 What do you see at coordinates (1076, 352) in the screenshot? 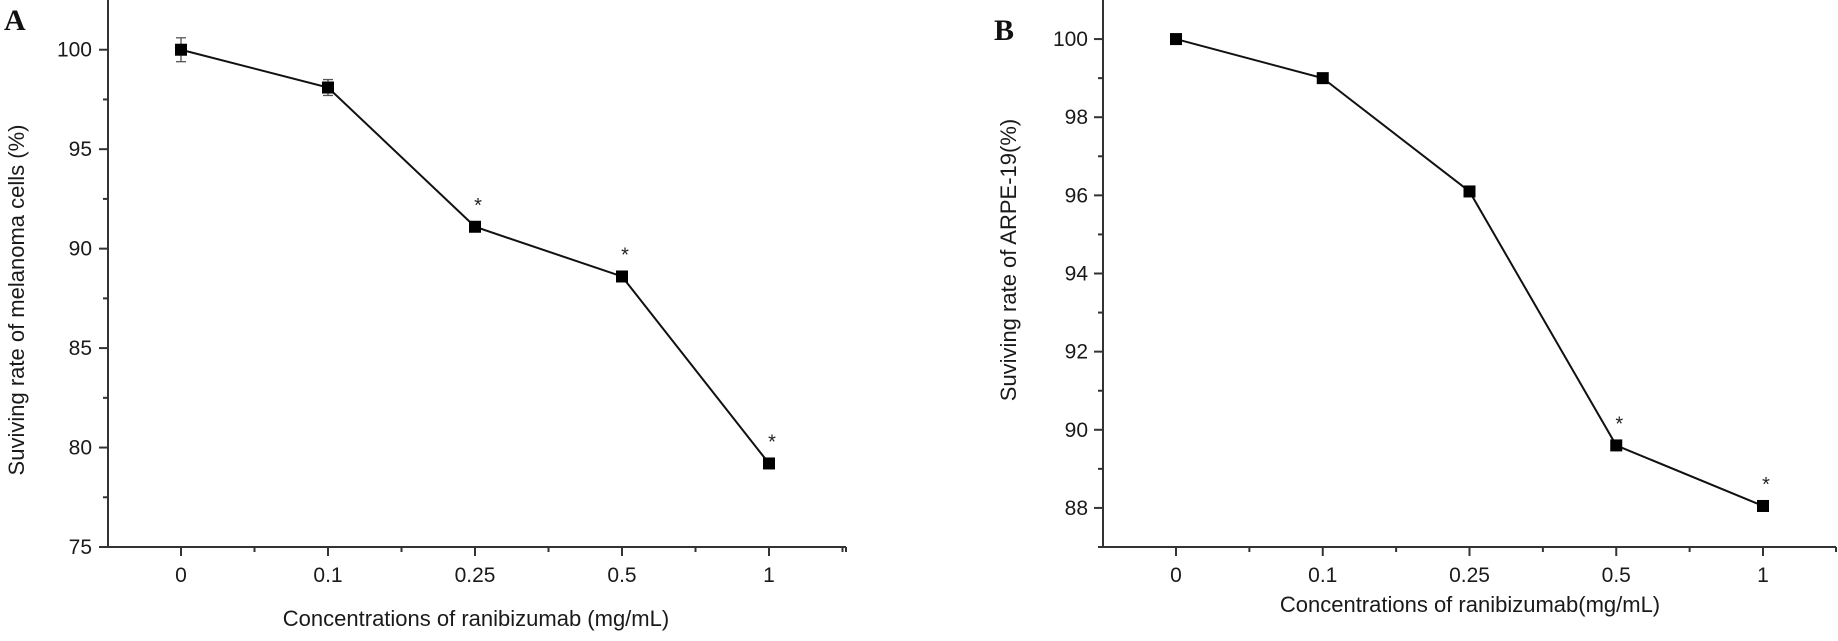
I see `y-tick-label-b: 92` at bounding box center [1076, 352].